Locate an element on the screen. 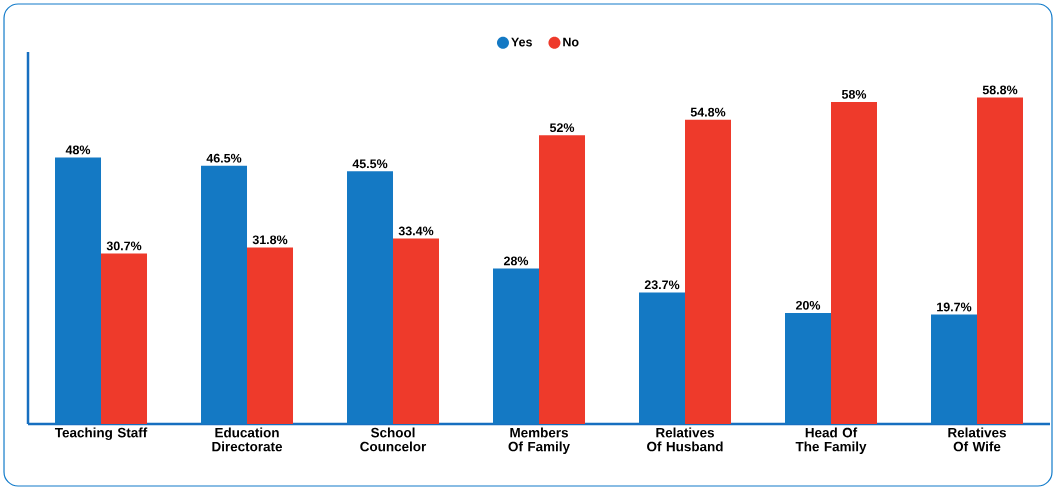 This screenshot has height=488, width=1054. data-label: 52% is located at coordinates (562, 128).